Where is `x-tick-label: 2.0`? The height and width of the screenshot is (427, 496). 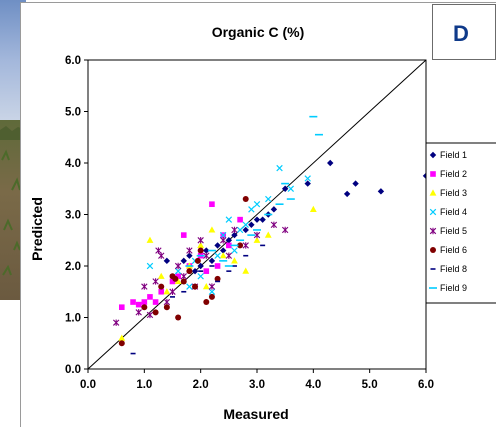
x-tick-label: 2.0 is located at coordinates (201, 385).